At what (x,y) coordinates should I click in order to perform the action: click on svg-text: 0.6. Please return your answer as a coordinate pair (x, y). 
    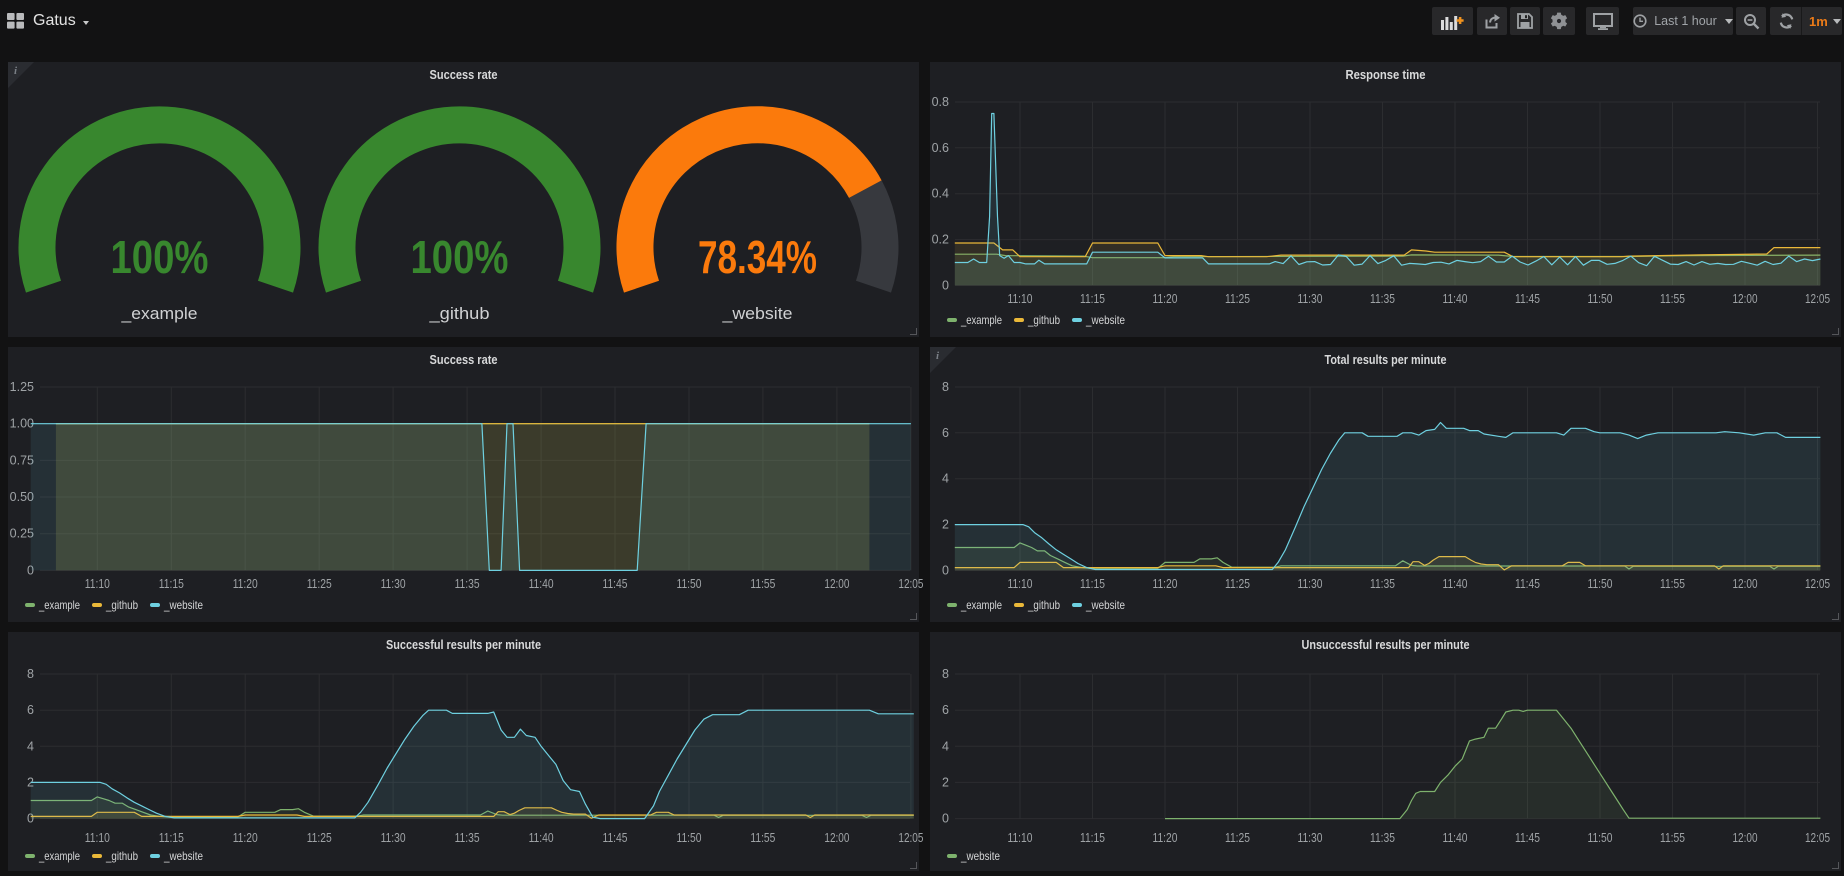
    Looking at the image, I should click on (940, 148).